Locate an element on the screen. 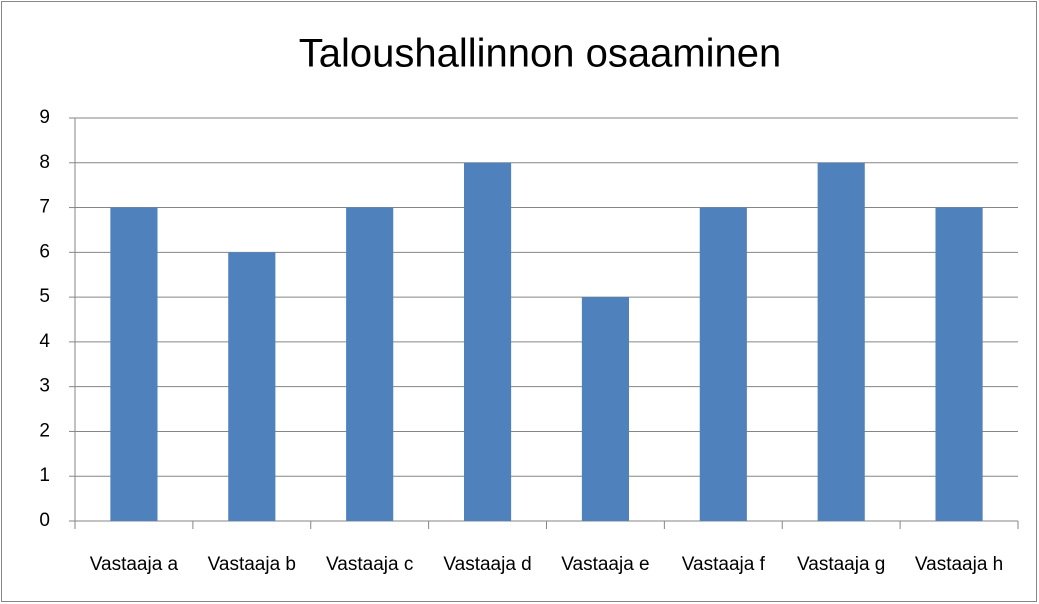  y-tick-label: 4 is located at coordinates (44, 341).